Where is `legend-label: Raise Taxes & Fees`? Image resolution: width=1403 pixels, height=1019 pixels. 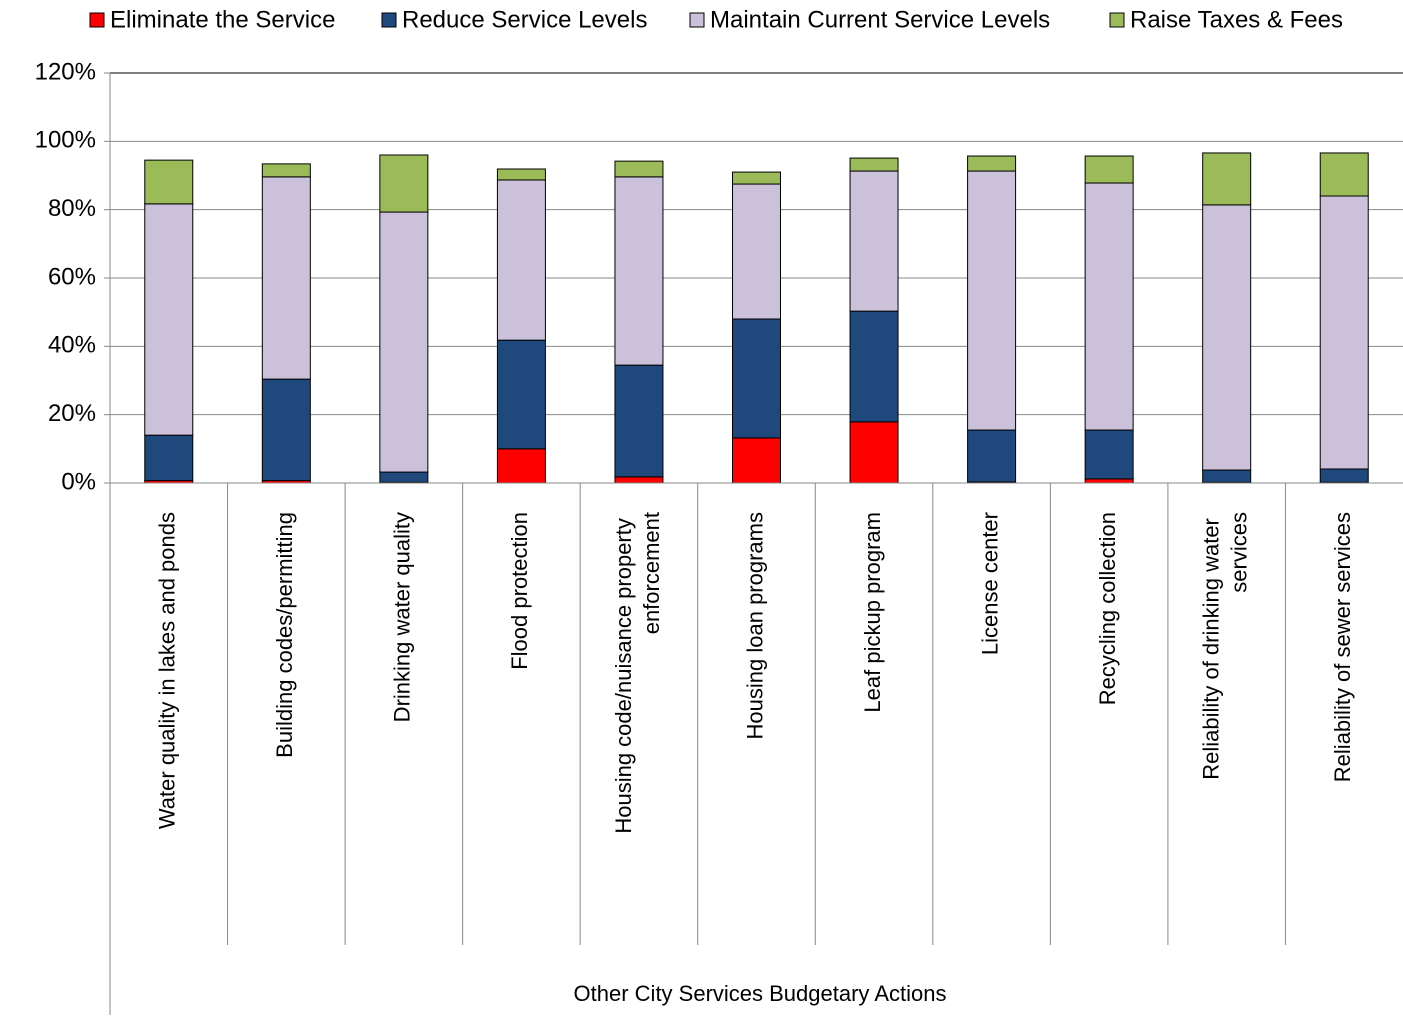 legend-label: Raise Taxes & Fees is located at coordinates (1236, 19).